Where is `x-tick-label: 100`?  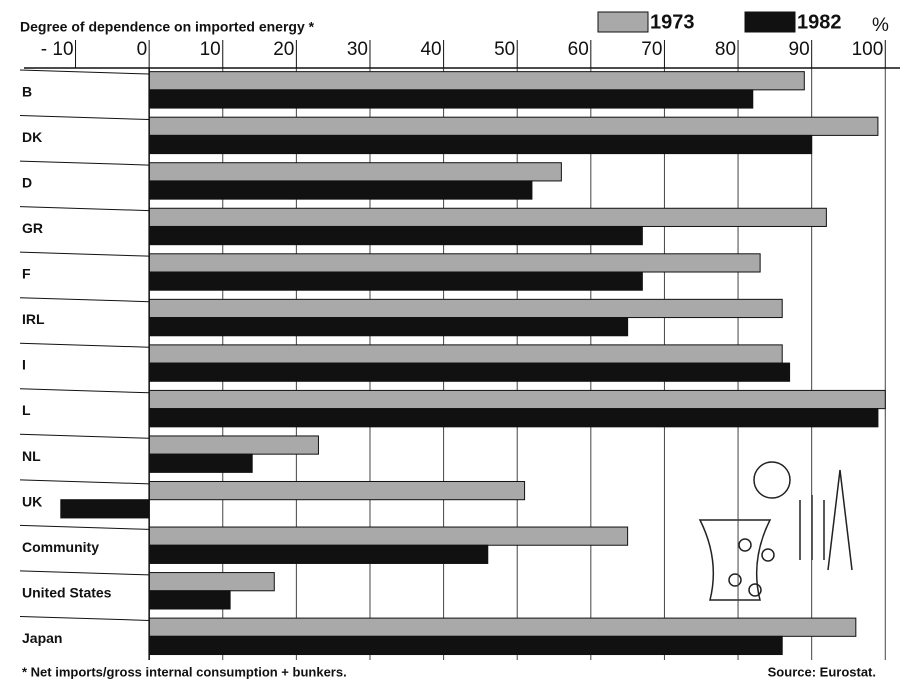
x-tick-label: 100 is located at coordinates (868, 49).